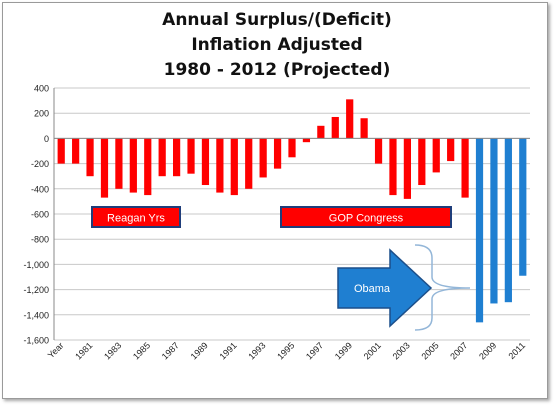 Image resolution: width=554 pixels, height=405 pixels. Describe the element at coordinates (133, 165) in the screenshot. I see `bar-1985` at that location.